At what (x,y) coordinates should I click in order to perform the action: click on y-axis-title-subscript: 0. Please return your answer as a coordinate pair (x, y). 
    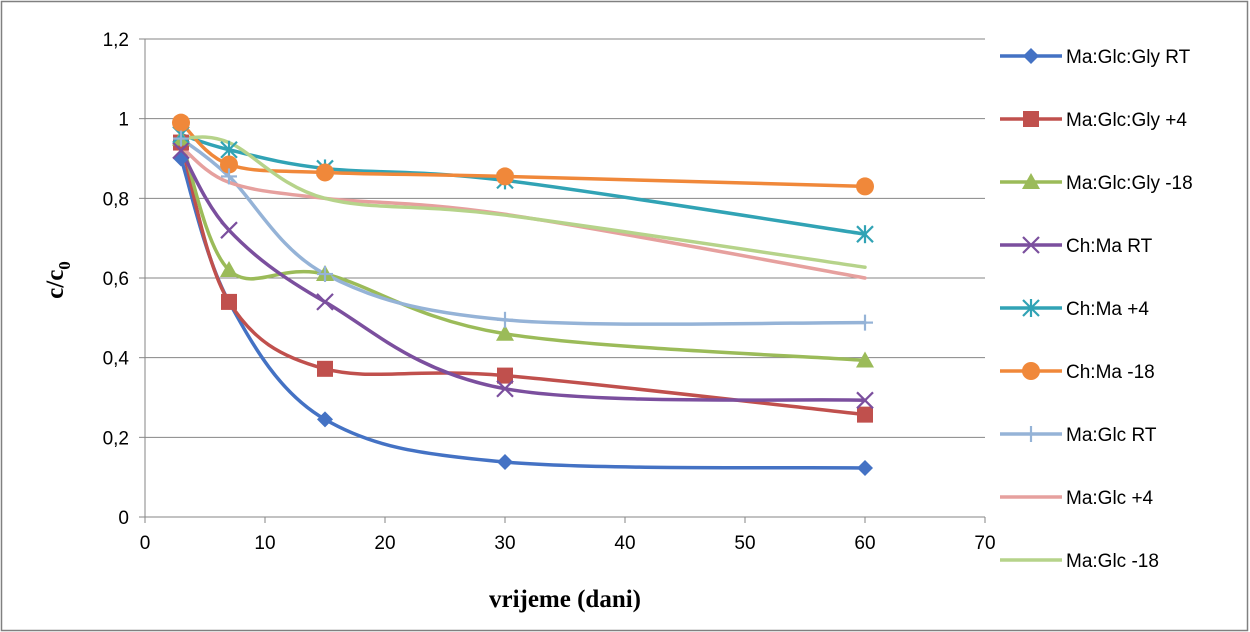
    Looking at the image, I should click on (64, 265).